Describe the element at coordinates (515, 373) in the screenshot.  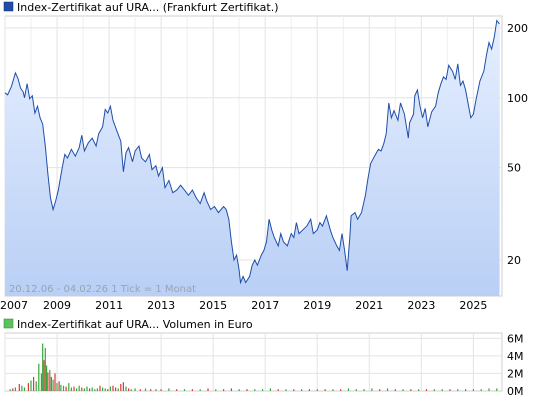
I see `volume-y-tick-2M: 2M` at that location.